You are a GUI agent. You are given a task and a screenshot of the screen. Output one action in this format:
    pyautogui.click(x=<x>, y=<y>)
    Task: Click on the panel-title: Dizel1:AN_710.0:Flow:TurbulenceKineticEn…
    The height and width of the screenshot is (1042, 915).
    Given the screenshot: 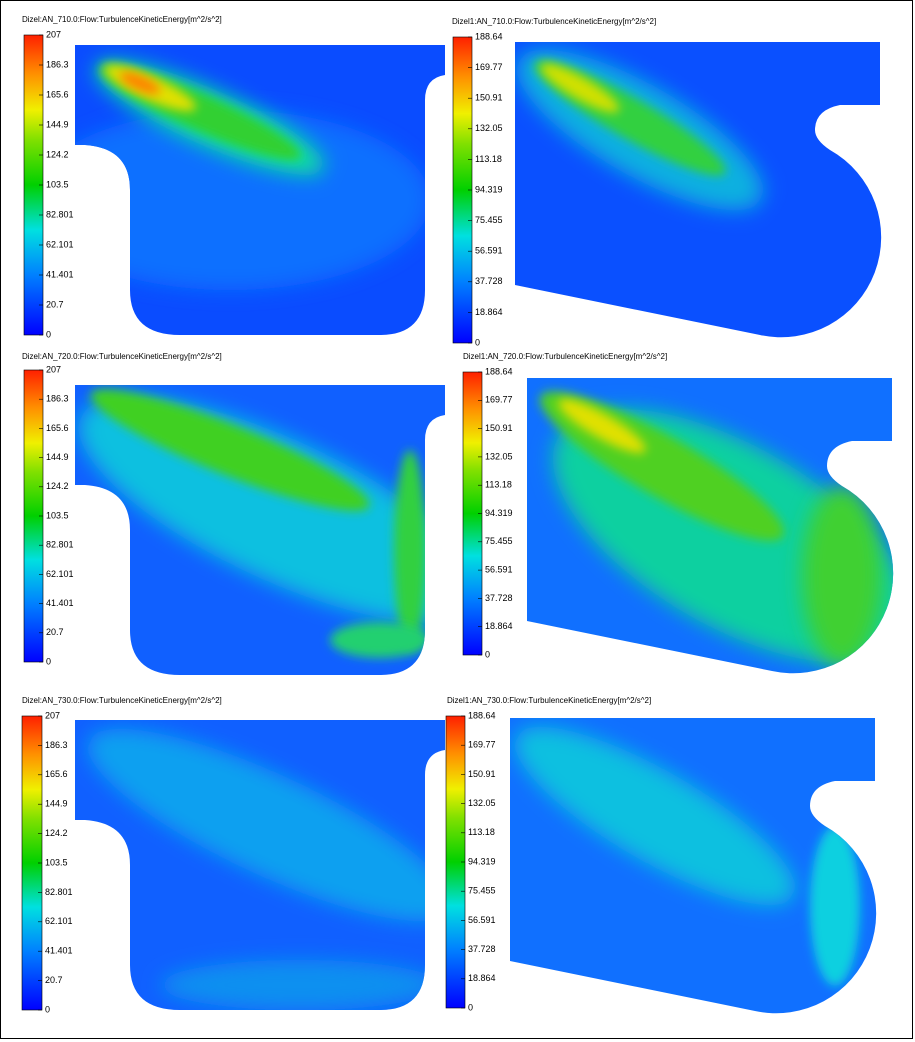 What is the action you would take?
    pyautogui.click(x=554, y=21)
    